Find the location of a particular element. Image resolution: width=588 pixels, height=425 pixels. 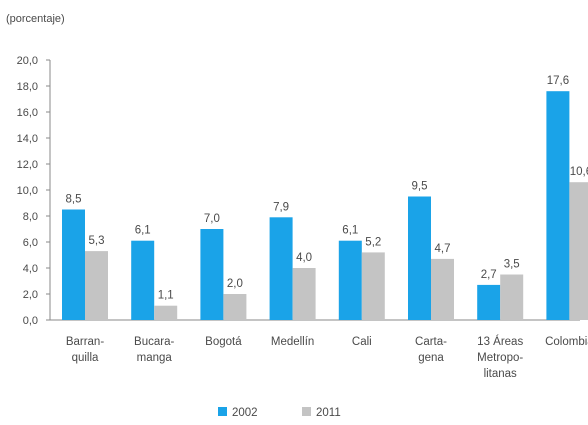

bar-value-label: 2,0 is located at coordinates (235, 284).